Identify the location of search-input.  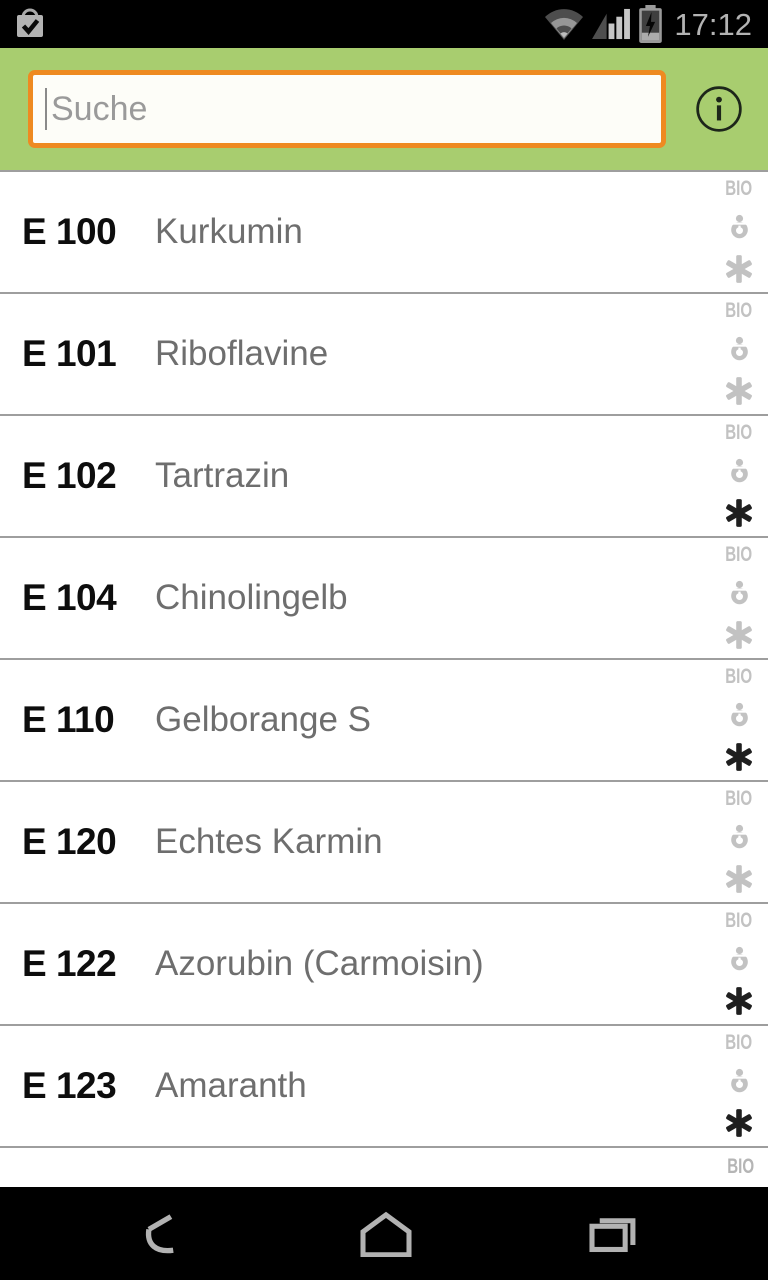
(347, 109).